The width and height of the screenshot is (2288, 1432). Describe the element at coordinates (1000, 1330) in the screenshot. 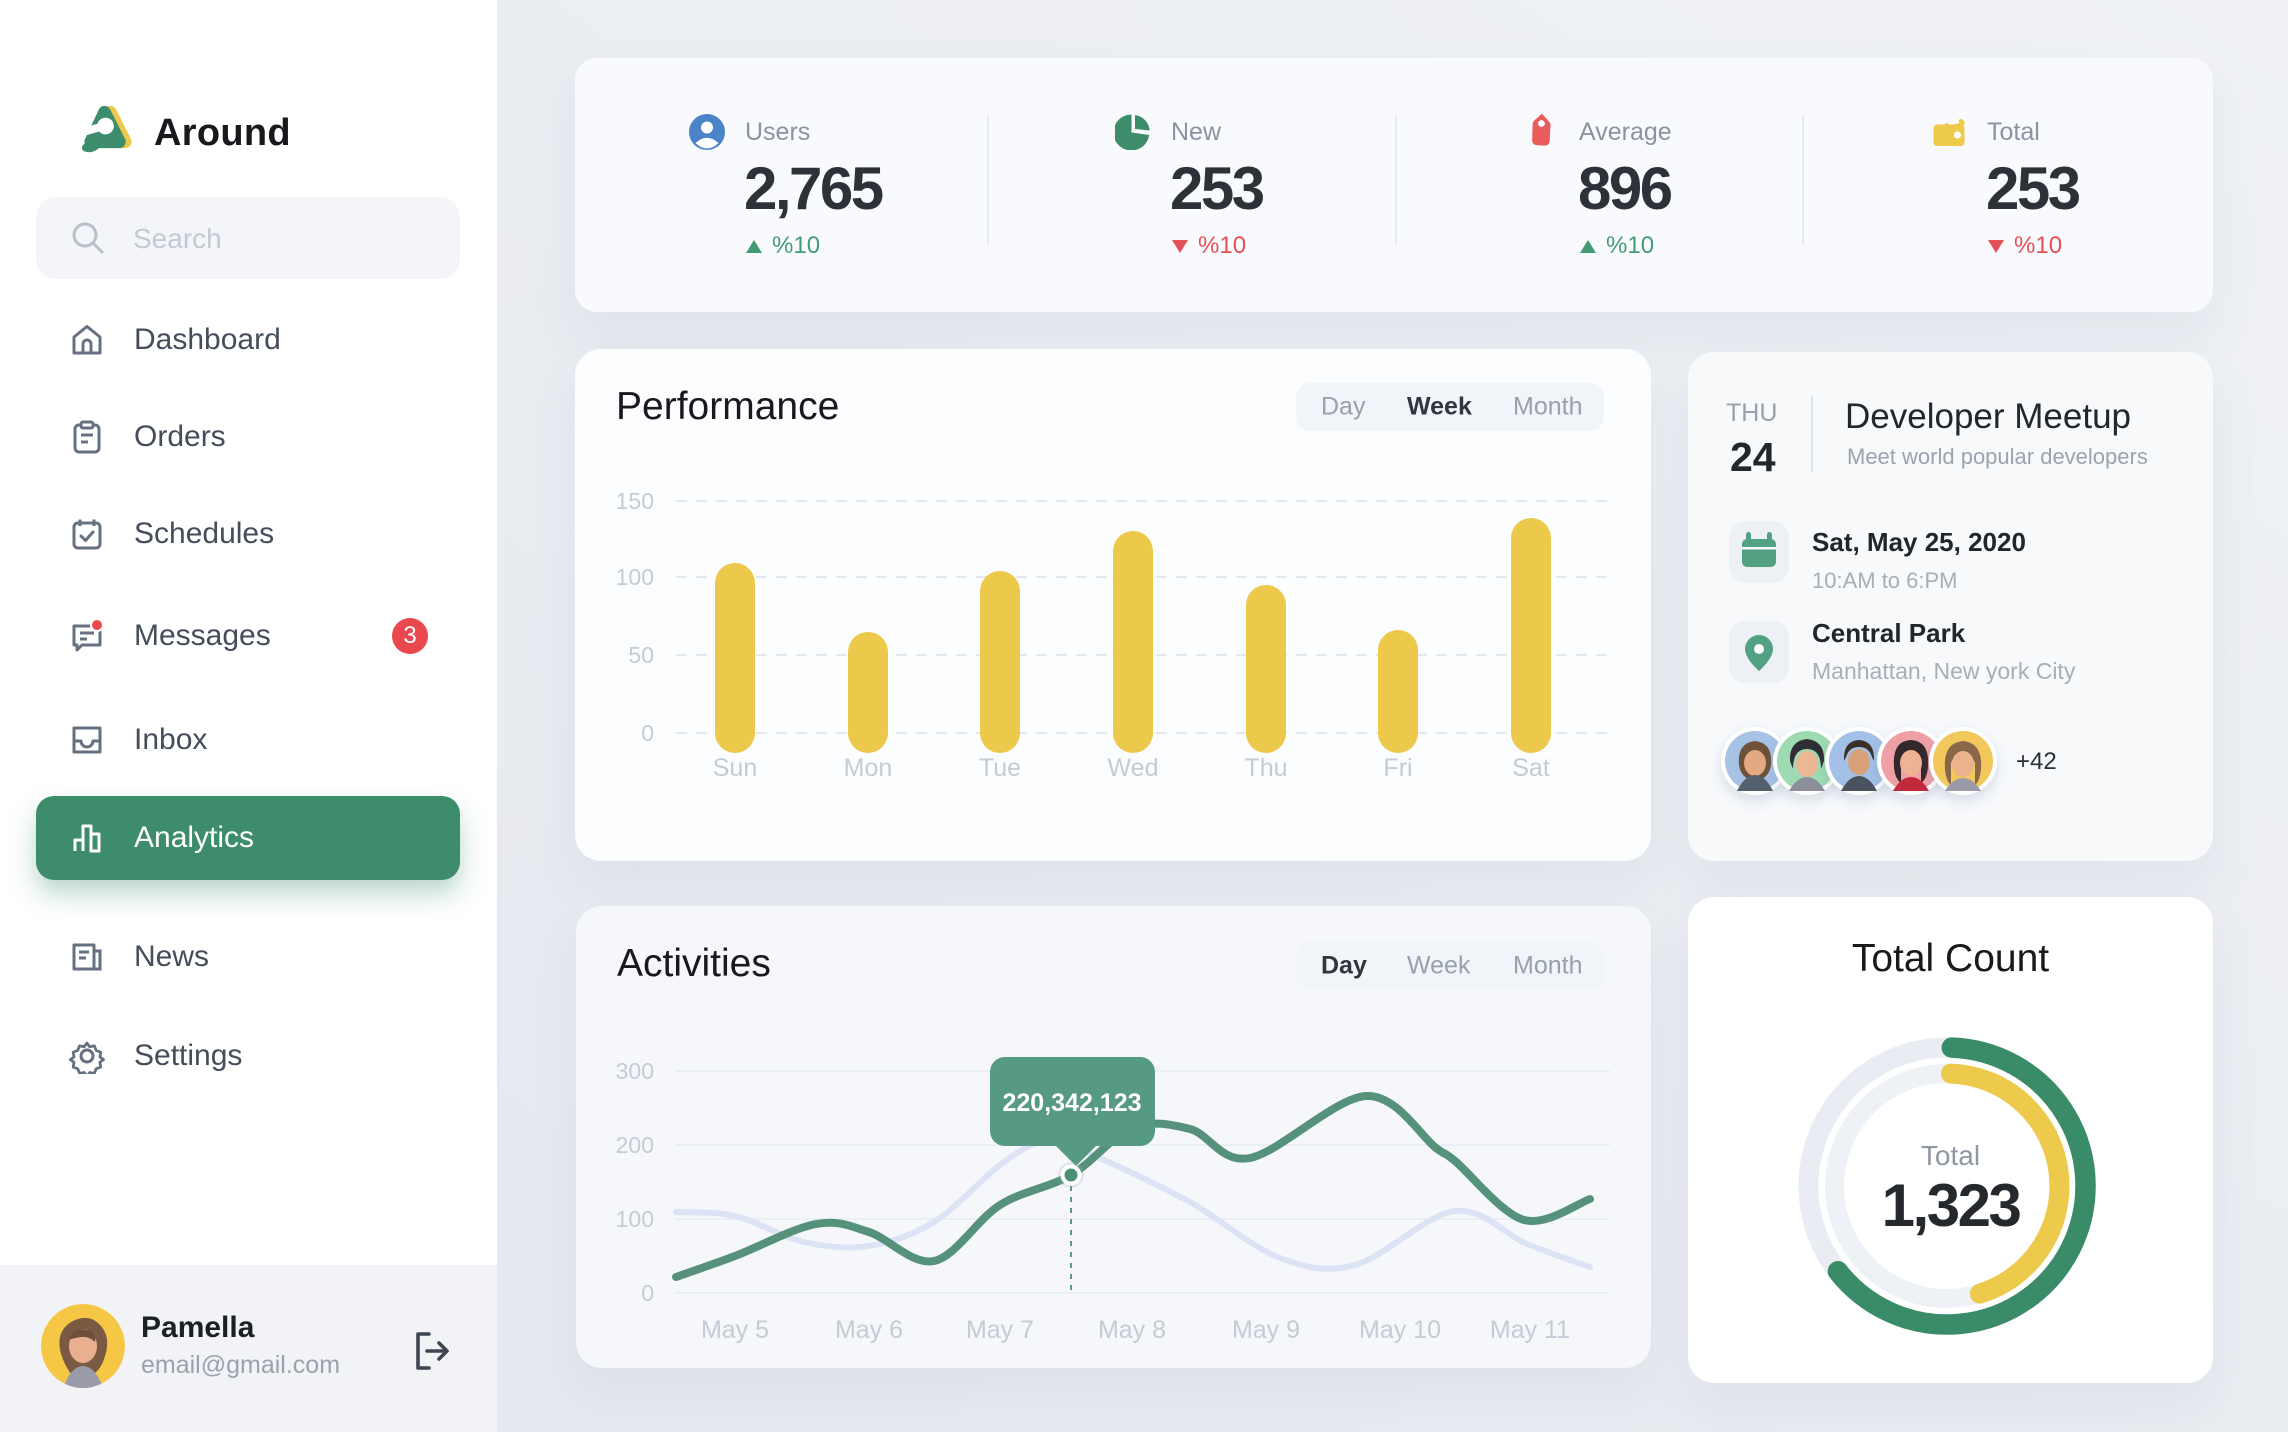

I see `svg-text: May 7` at that location.